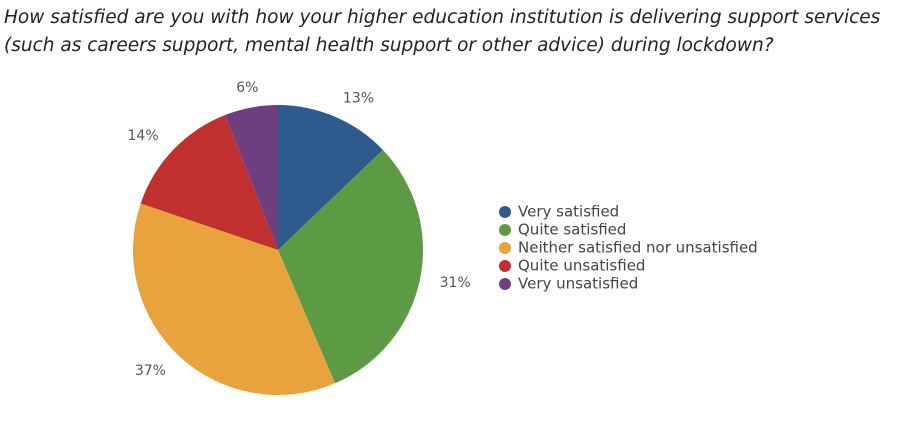 The height and width of the screenshot is (425, 902). Describe the element at coordinates (578, 284) in the screenshot. I see `legend-label: Very unsatisfied` at that location.